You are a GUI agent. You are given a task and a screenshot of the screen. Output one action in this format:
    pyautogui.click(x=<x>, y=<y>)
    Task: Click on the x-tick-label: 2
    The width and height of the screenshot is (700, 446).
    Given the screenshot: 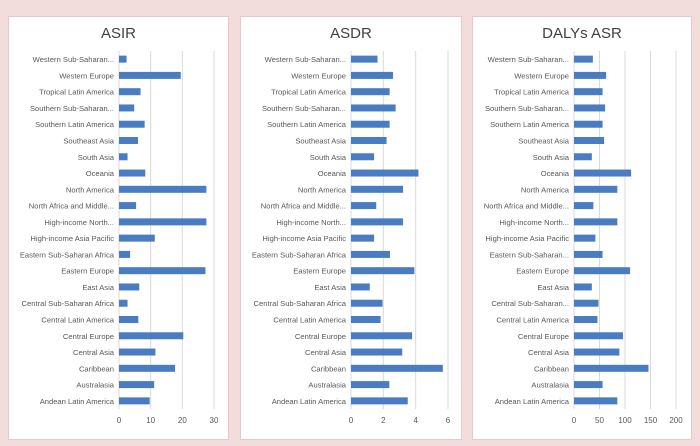 What is the action you would take?
    pyautogui.click(x=383, y=420)
    